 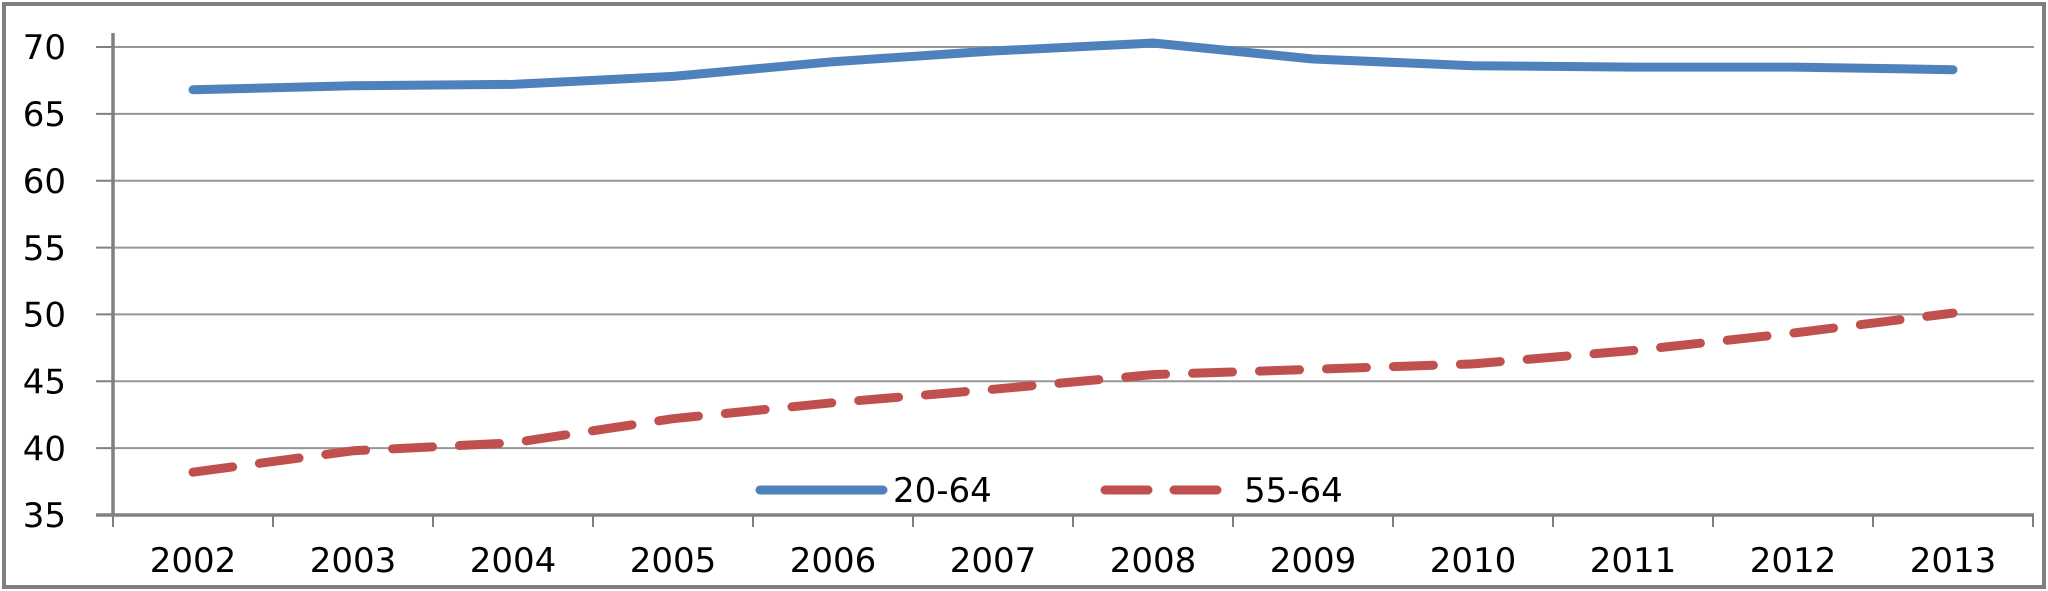 What do you see at coordinates (44, 115) in the screenshot?
I see `y-axis-label: 65` at bounding box center [44, 115].